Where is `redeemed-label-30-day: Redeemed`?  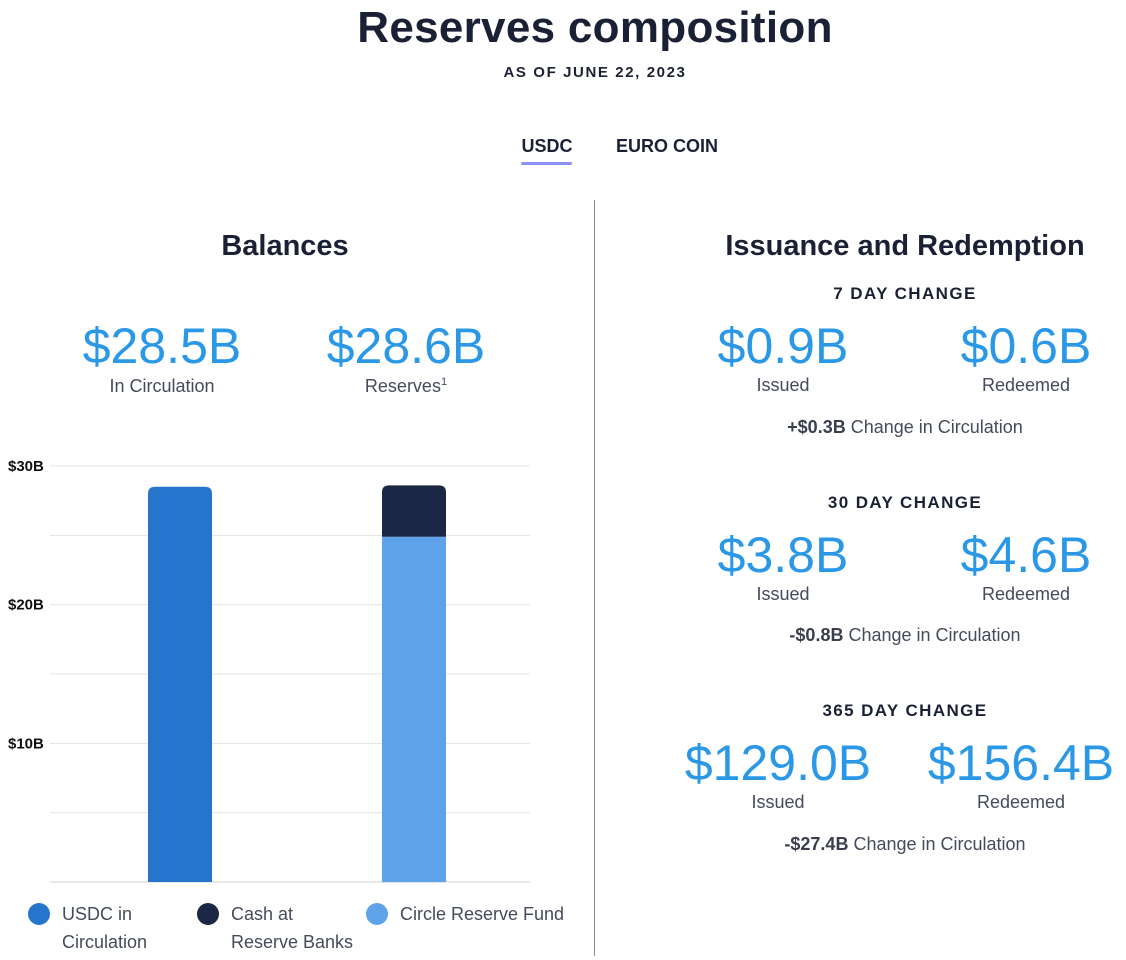 redeemed-label-30-day: Redeemed is located at coordinates (1026, 594).